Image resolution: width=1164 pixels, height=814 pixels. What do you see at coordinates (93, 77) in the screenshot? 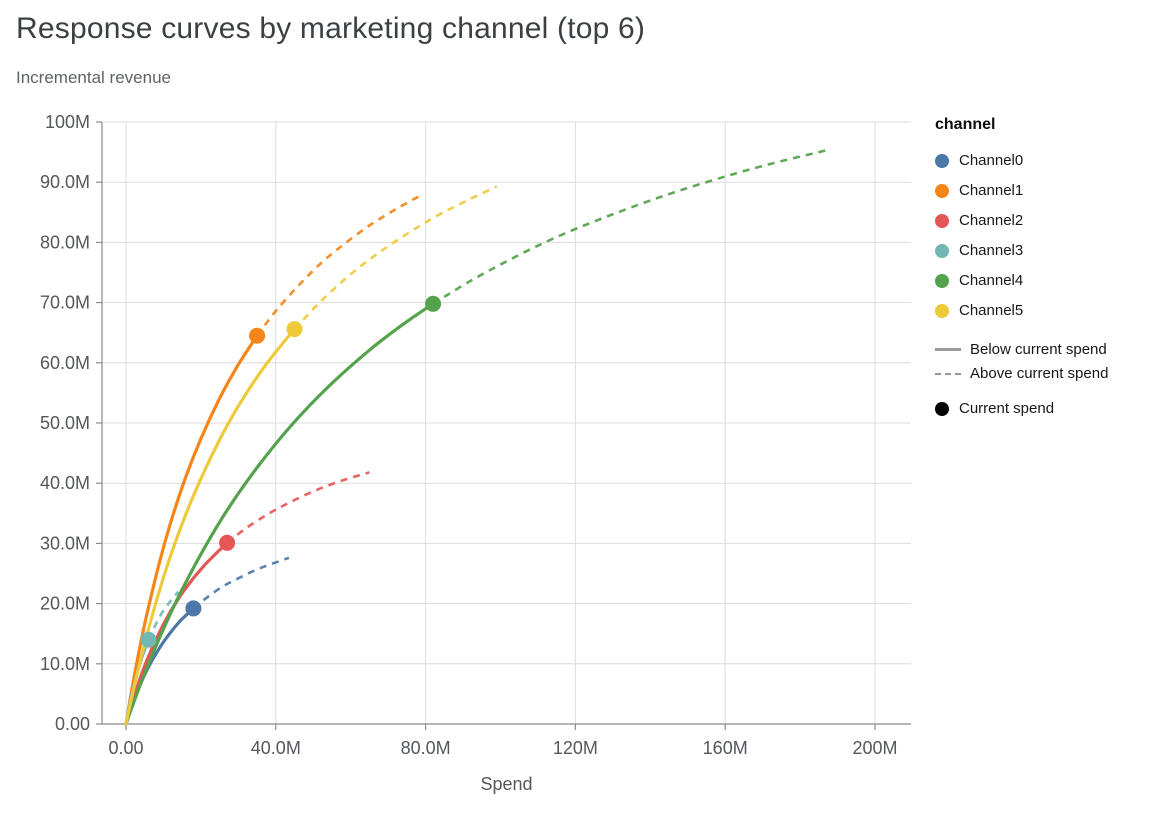
I see `chart-subtitle: Incremental revenue` at bounding box center [93, 77].